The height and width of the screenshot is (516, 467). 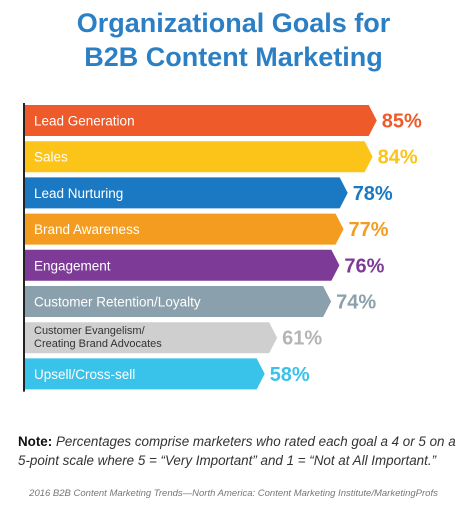 I want to click on value-label: 61%, so click(x=302, y=339).